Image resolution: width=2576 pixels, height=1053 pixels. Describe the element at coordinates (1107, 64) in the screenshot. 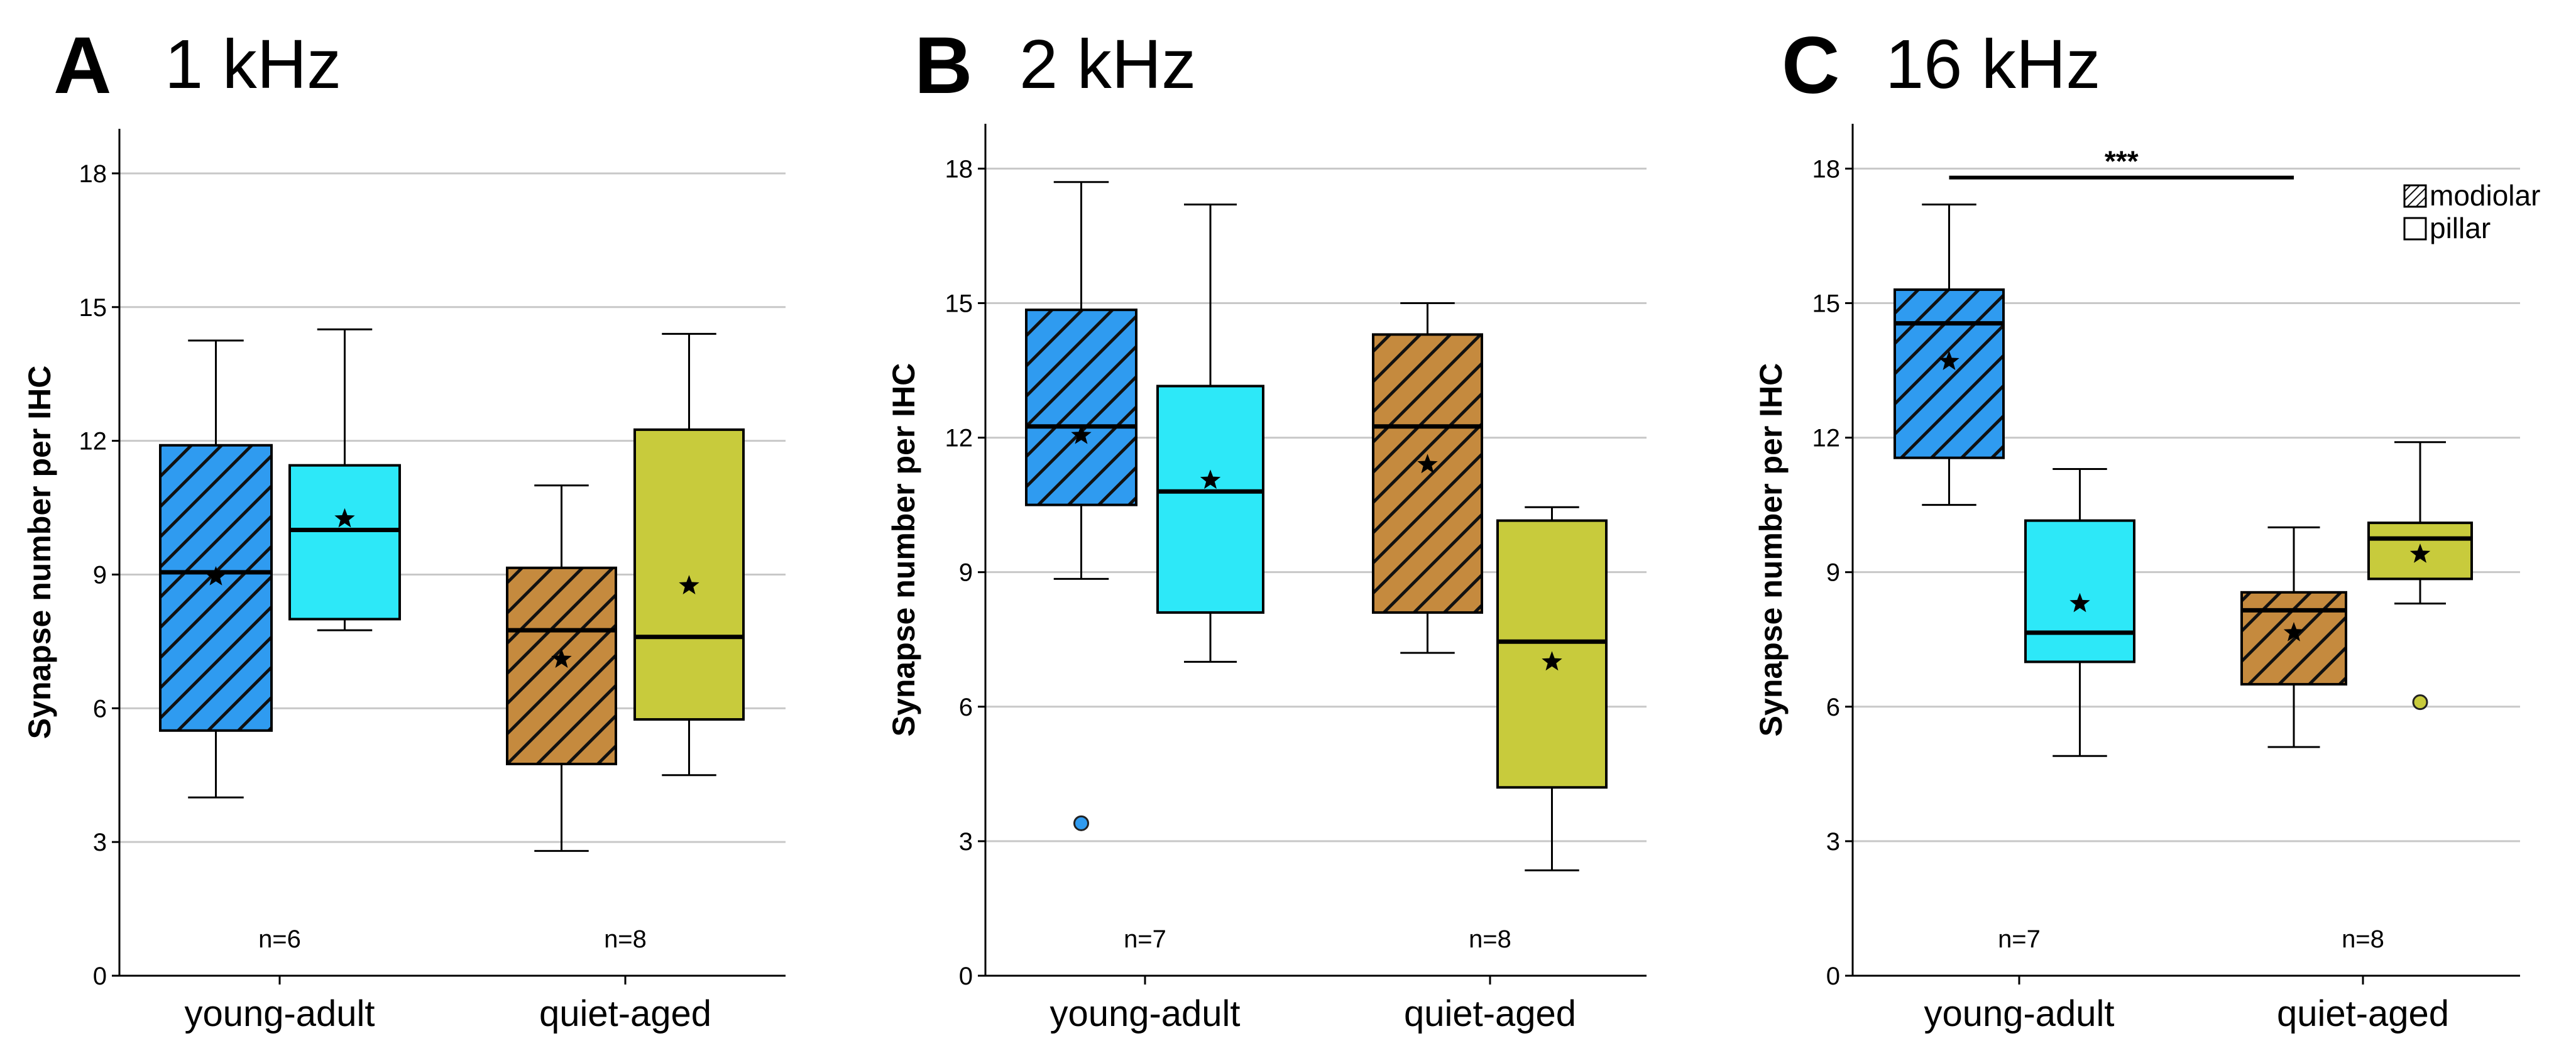

I see `panel-title: 2 kHz` at that location.